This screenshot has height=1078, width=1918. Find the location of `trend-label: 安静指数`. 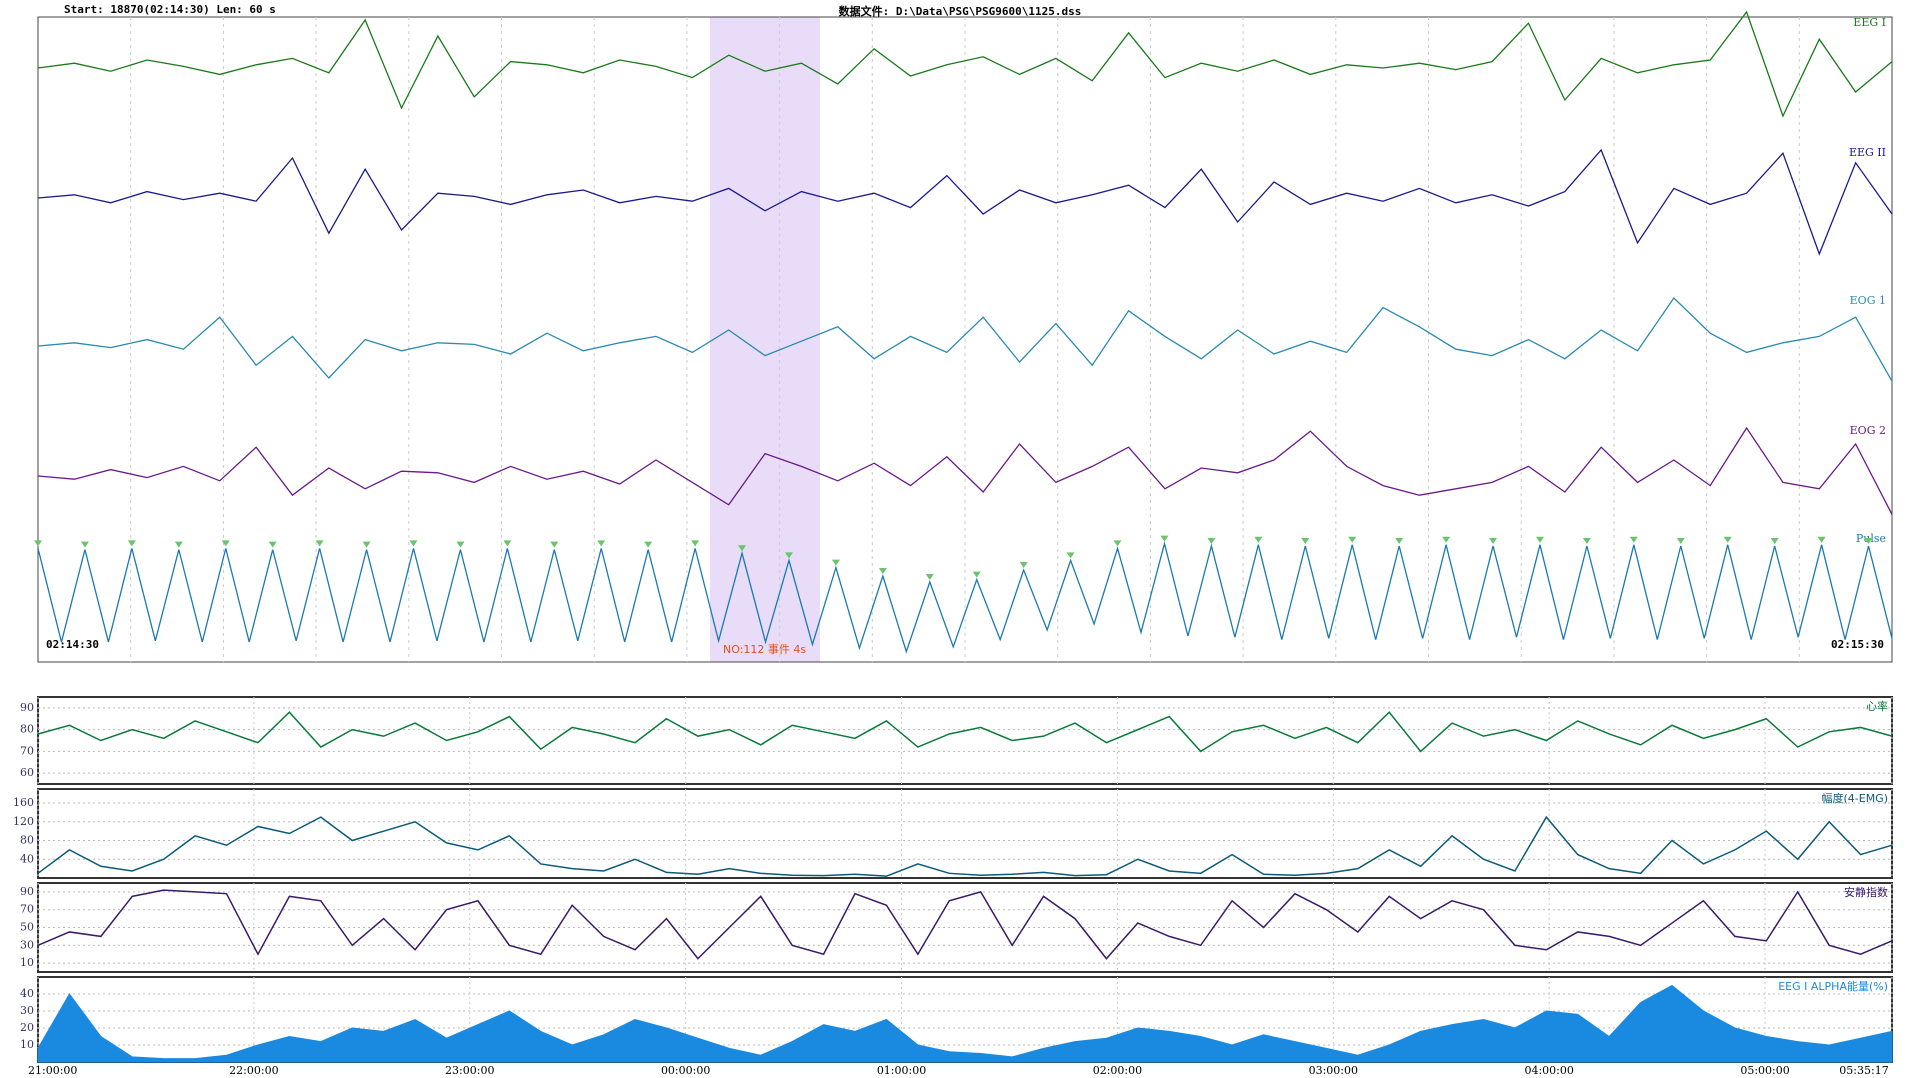

trend-label: 安静指数 is located at coordinates (1866, 892).